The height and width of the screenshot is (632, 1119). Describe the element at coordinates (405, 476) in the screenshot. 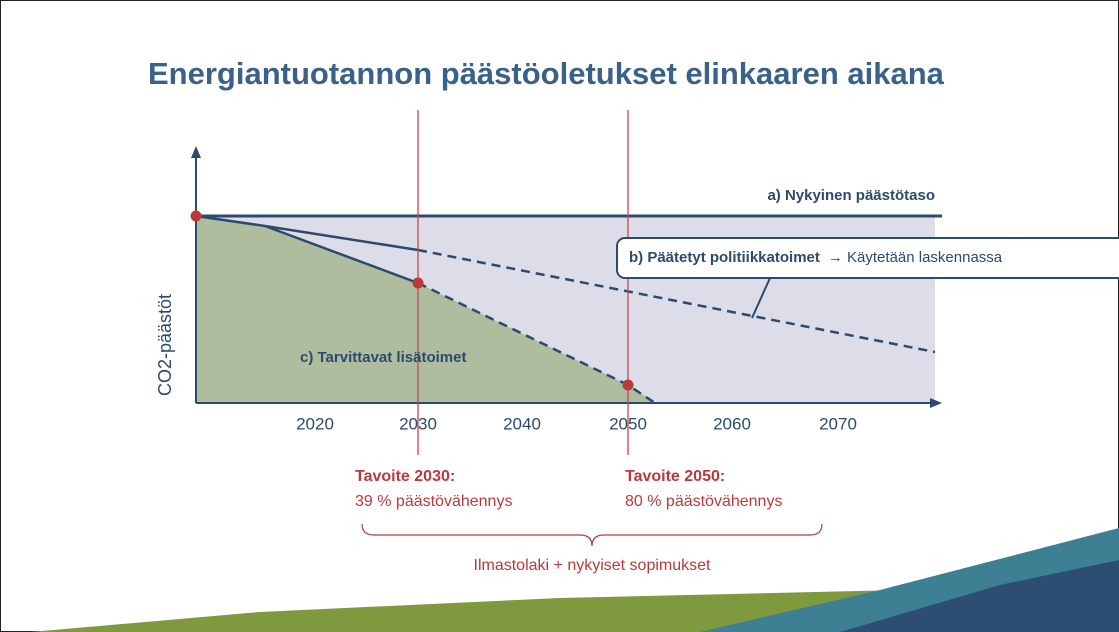

I see `target-title: Tavoite 2030:` at that location.